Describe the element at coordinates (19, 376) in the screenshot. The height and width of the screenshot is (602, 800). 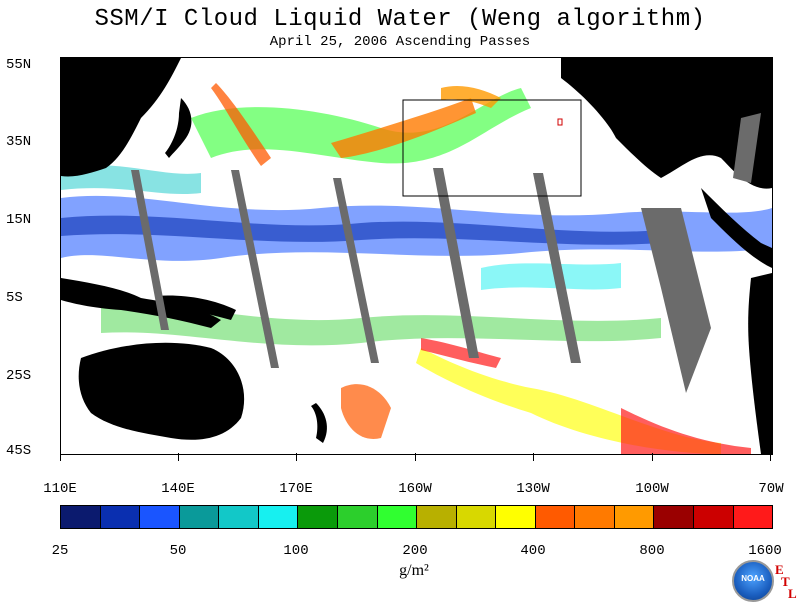
I see `lat-label-25s: 25S` at that location.